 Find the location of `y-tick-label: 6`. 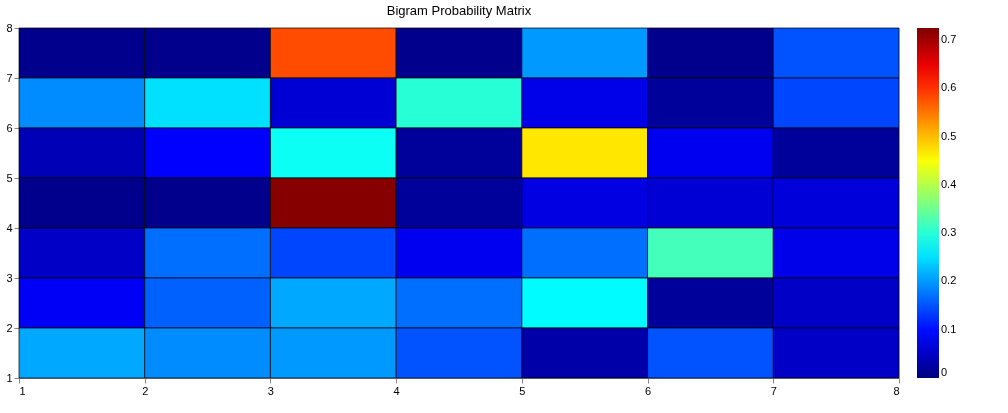

y-tick-label: 6 is located at coordinates (9, 127).